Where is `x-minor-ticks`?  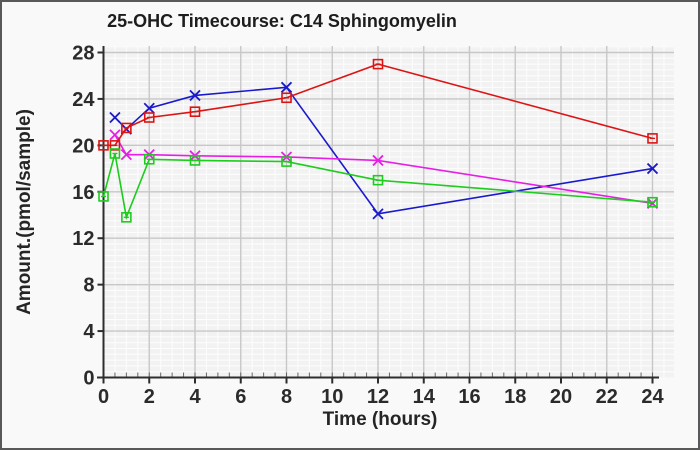 x-minor-ticks is located at coordinates (383, 374).